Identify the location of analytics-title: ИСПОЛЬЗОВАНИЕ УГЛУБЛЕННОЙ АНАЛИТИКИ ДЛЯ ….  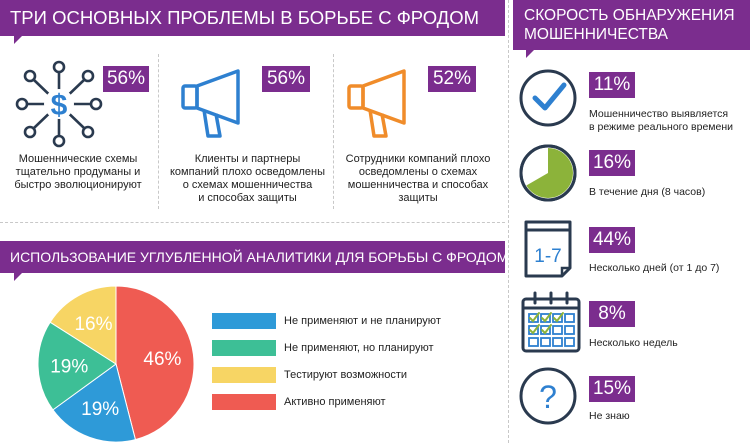
(259, 257).